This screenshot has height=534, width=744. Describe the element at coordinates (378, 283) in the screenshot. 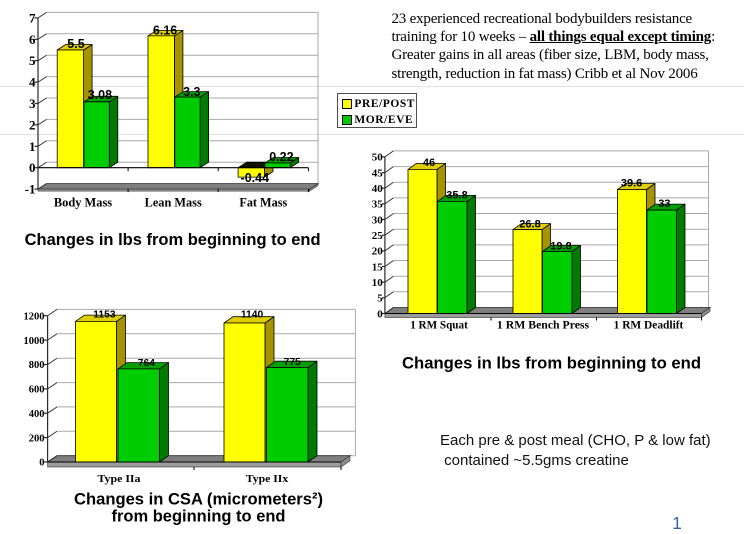

I see `svg-text: 10` at that location.